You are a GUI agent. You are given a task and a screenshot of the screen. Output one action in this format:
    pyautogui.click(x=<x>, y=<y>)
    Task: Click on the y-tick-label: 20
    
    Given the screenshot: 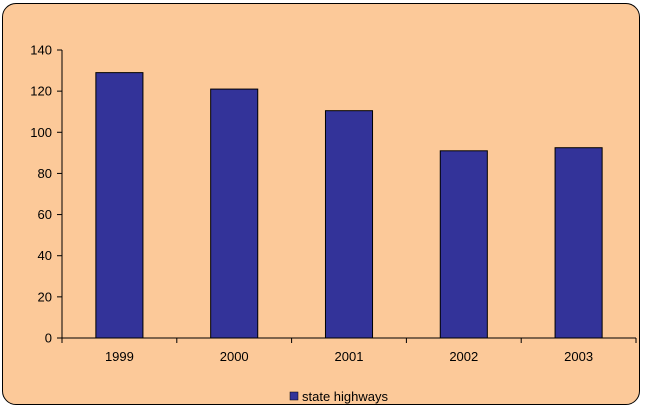 What is the action you would take?
    pyautogui.click(x=45, y=296)
    